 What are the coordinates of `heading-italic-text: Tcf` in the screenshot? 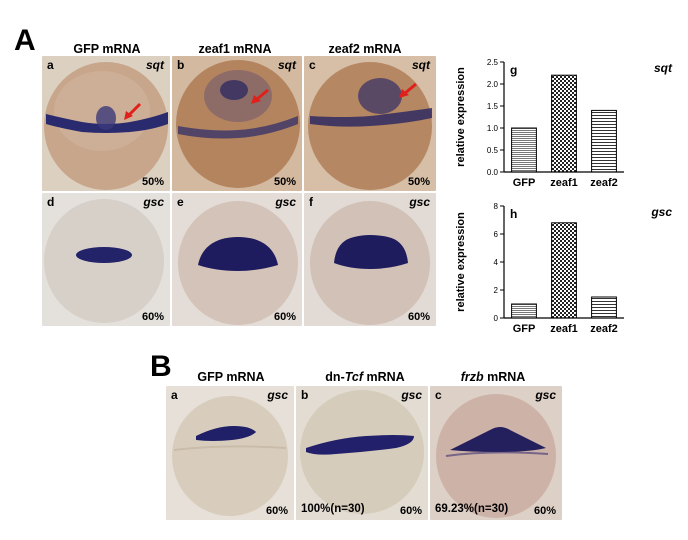 It's located at (354, 377).